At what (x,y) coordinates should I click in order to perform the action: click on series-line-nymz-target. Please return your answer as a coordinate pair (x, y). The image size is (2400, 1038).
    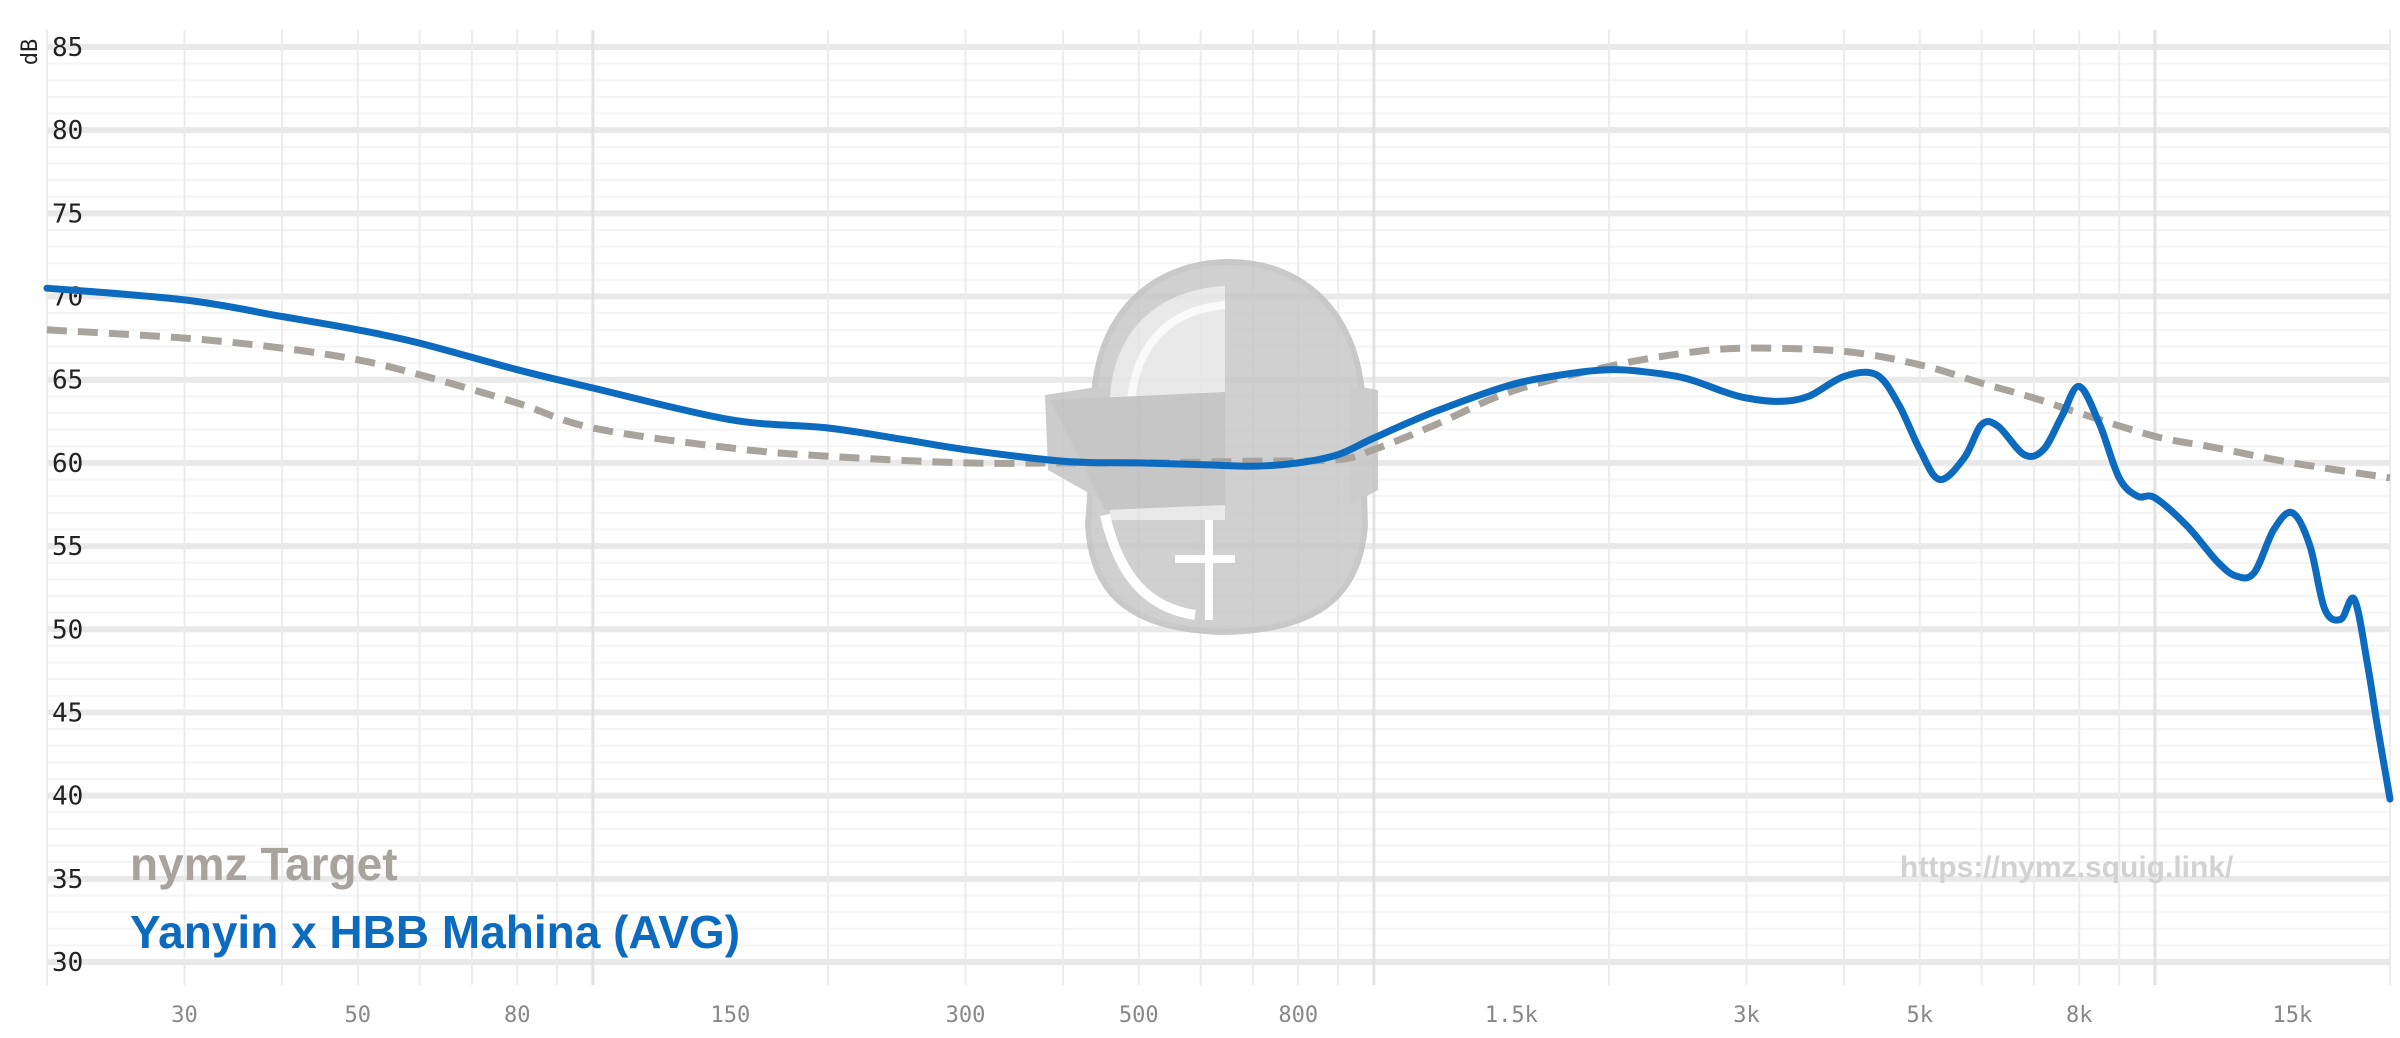
    Looking at the image, I should click on (1218, 404).